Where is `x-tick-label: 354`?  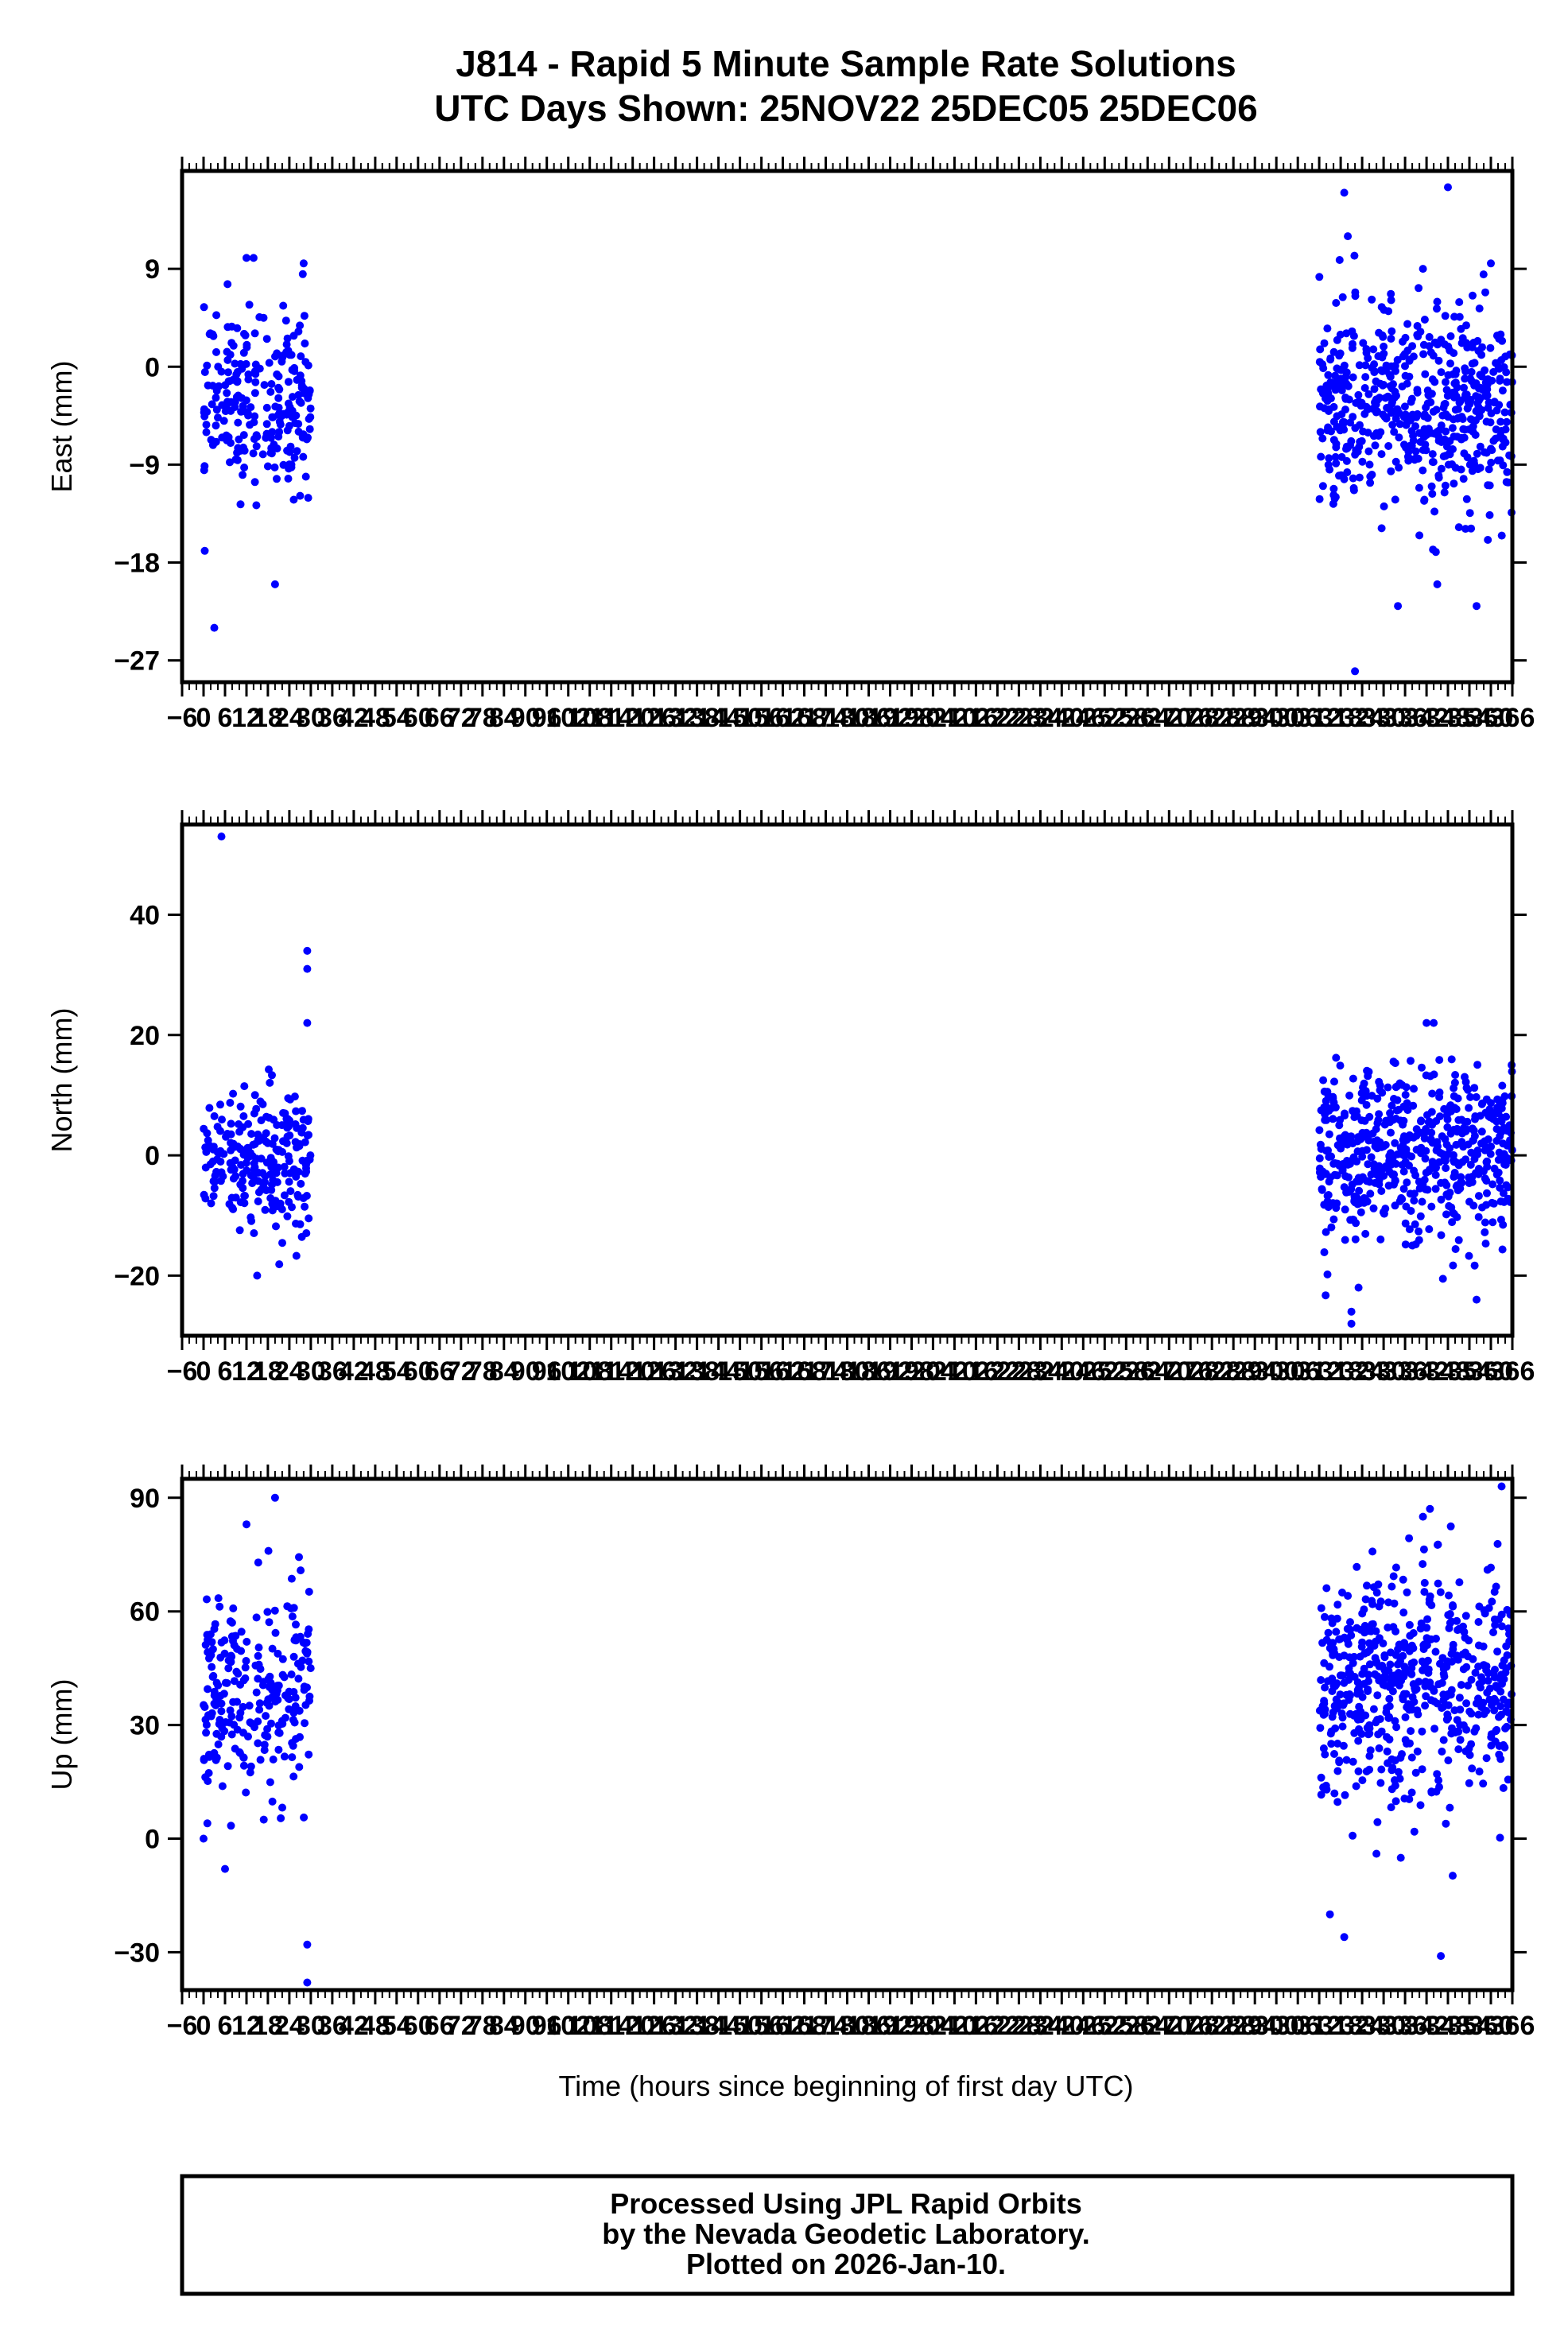 x-tick-label: 354 is located at coordinates (1469, 718).